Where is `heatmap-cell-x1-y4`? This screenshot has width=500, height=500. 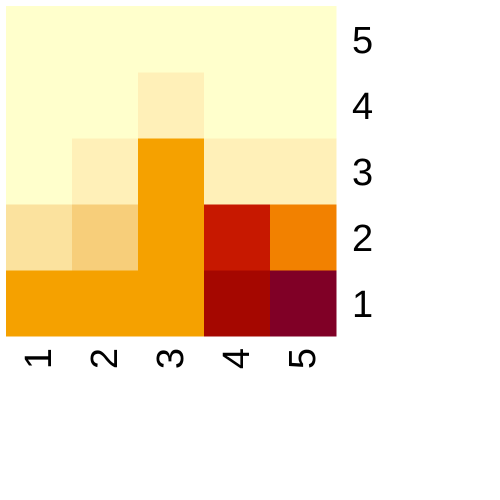 heatmap-cell-x1-y4 is located at coordinates (39, 105).